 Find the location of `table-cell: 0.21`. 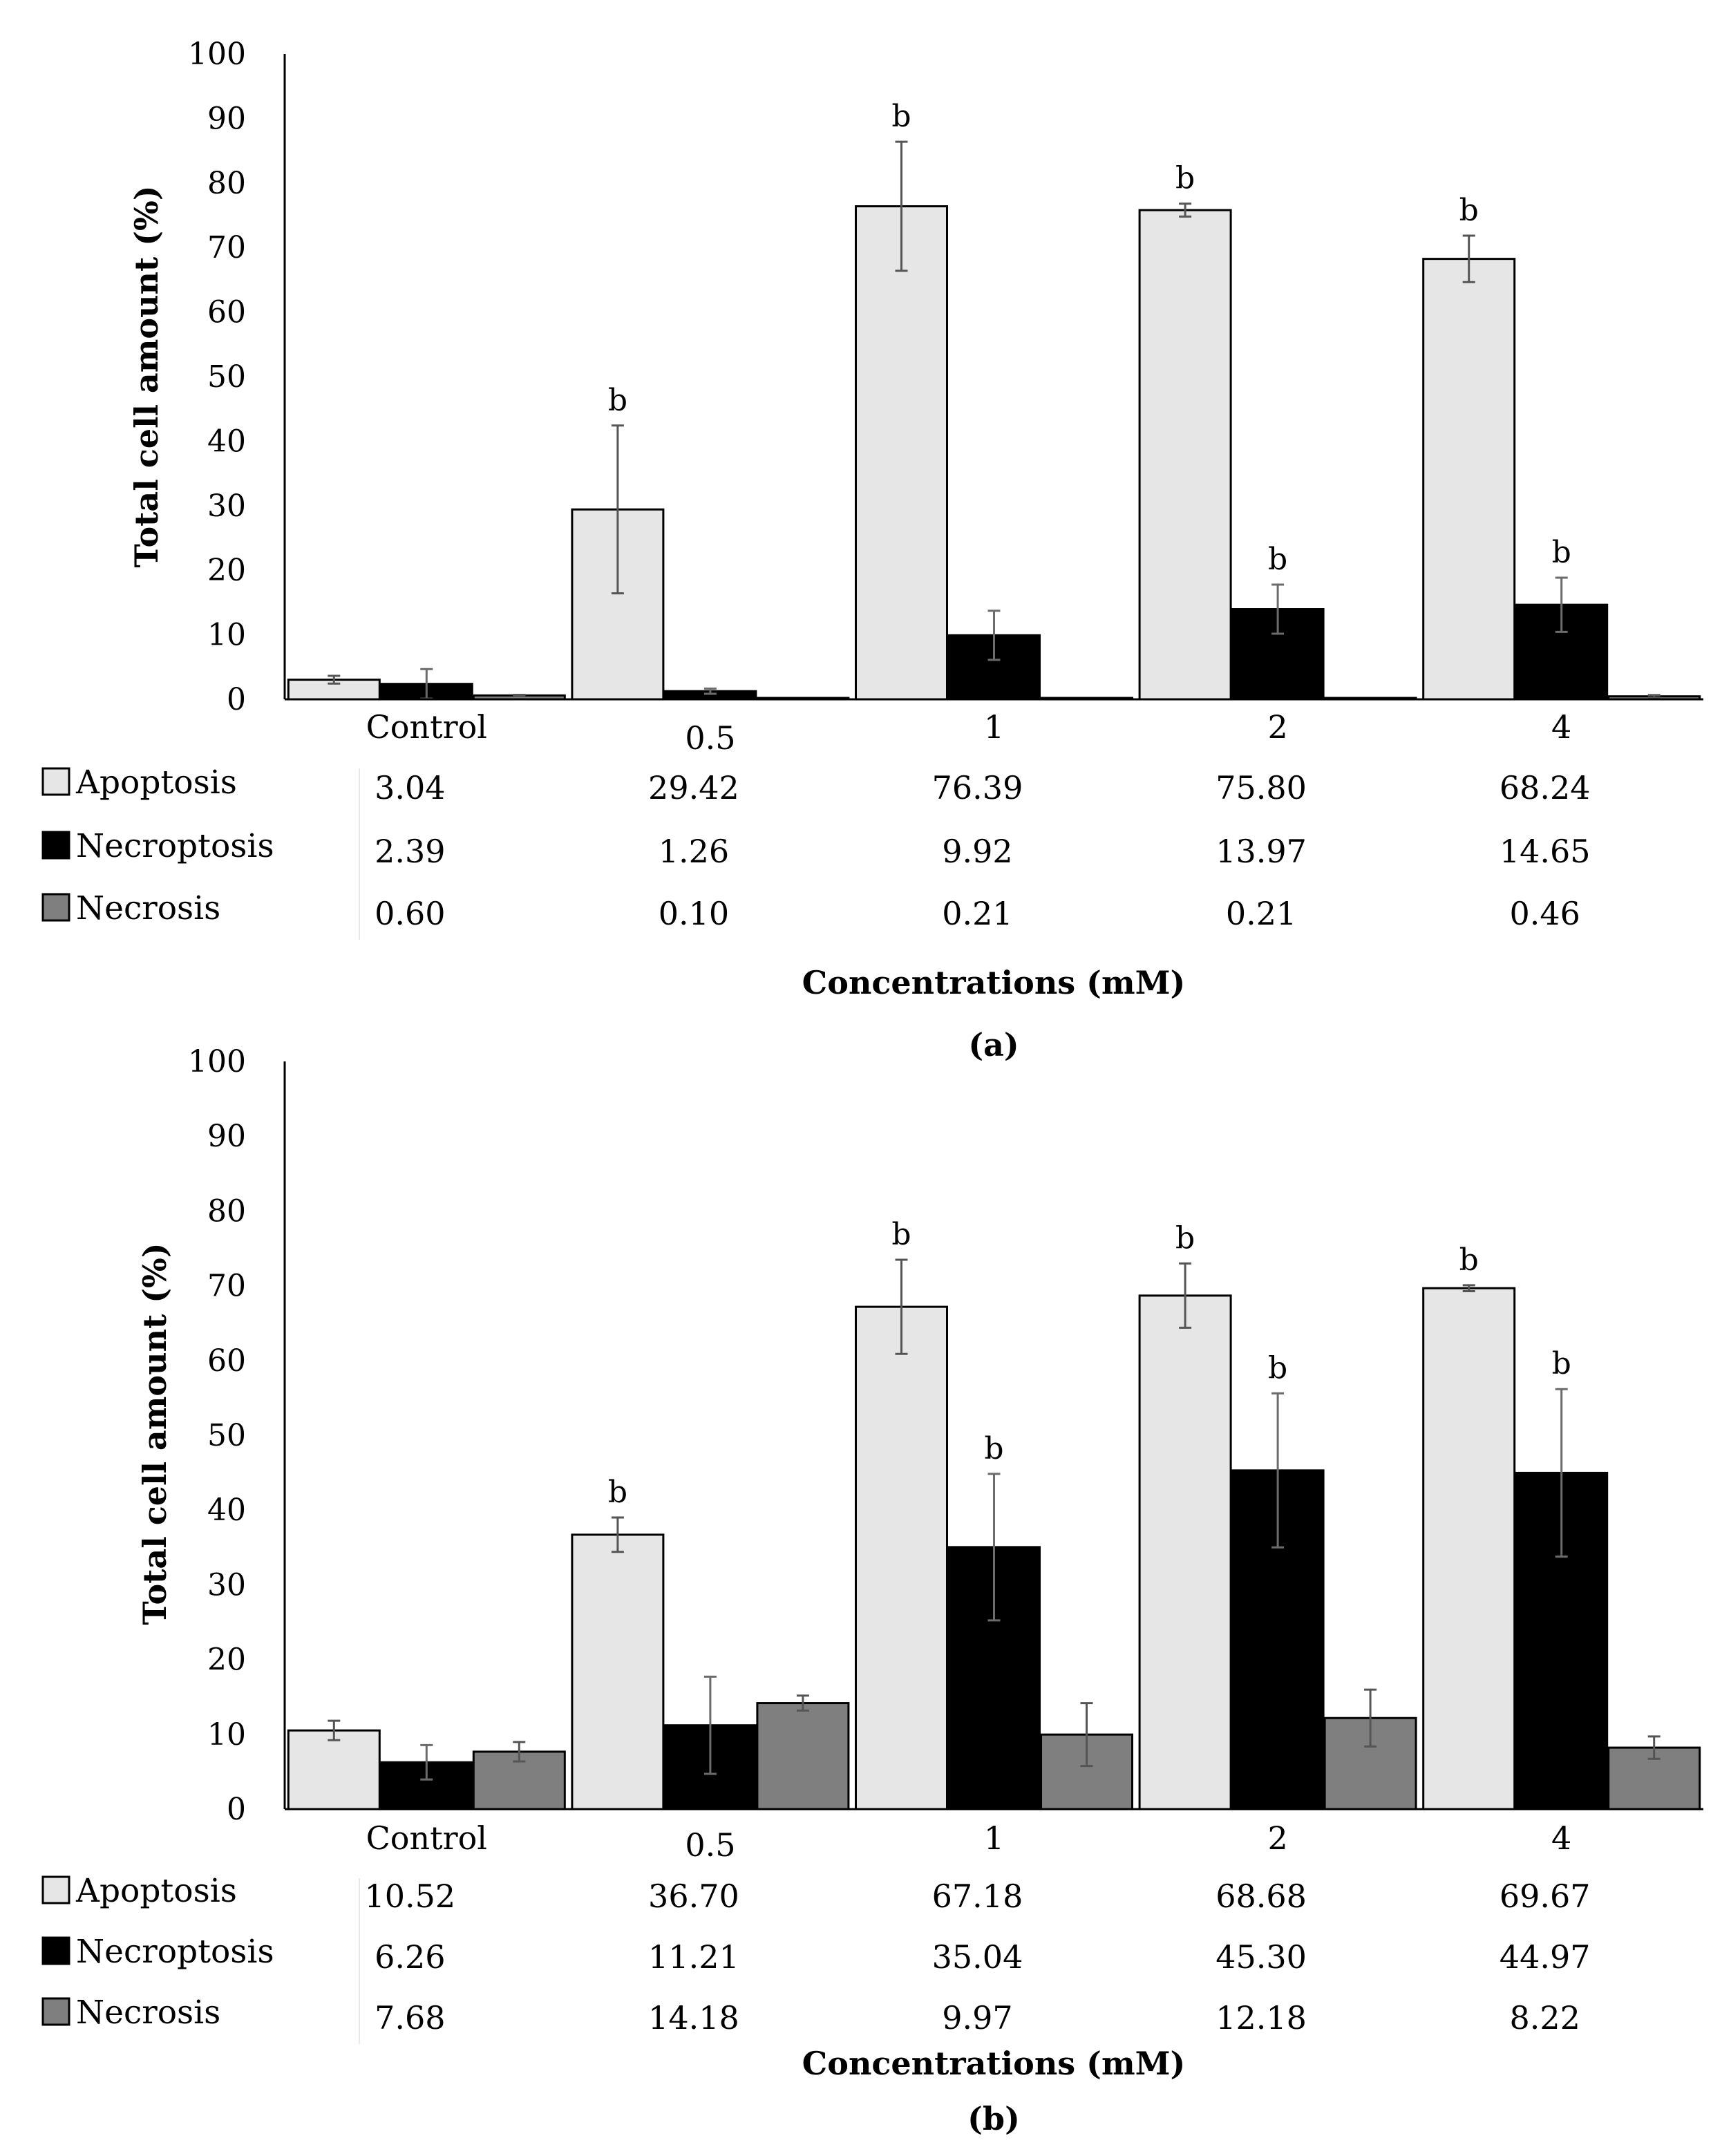

table-cell: 0.21 is located at coordinates (977, 913).